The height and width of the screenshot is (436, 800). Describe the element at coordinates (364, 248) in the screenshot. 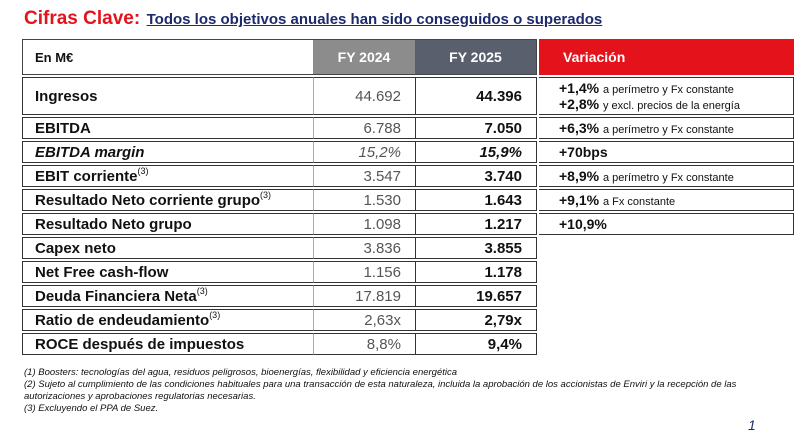

I see `fy2024-value: 3.836` at that location.